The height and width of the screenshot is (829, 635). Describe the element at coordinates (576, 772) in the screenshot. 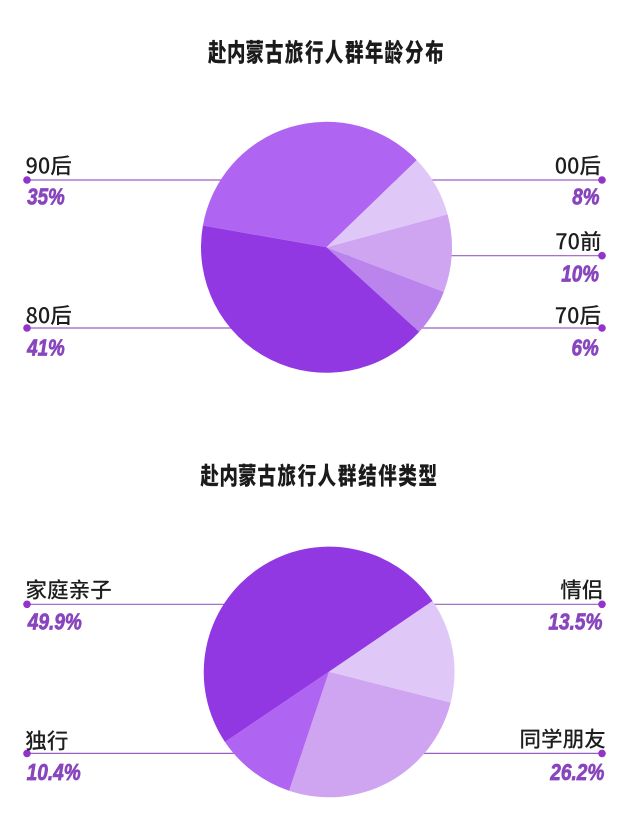

I see `svg-text: 26.2%` at that location.